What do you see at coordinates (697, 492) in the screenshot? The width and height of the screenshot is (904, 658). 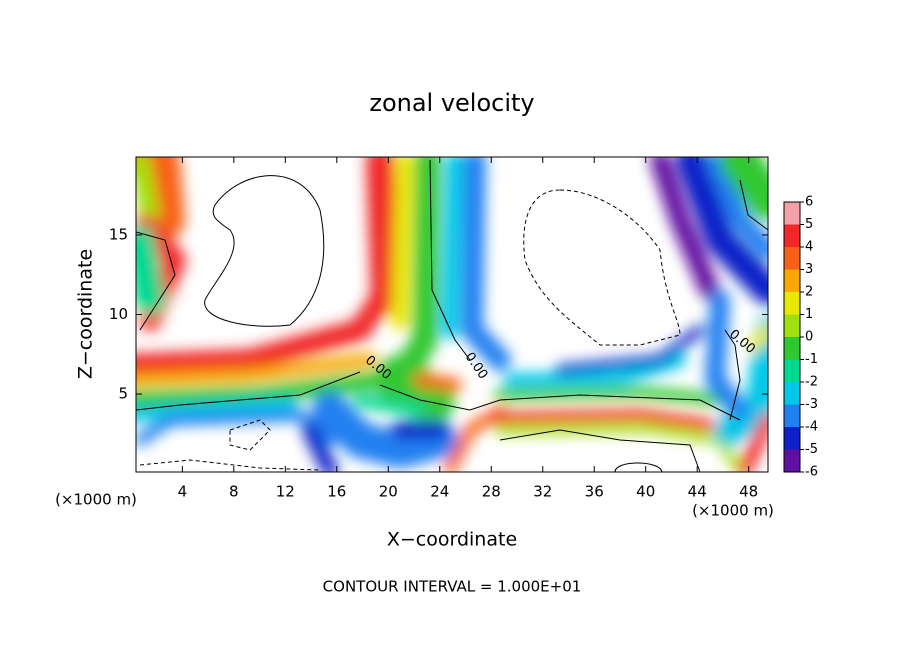 I see `x-tick-label: 44` at bounding box center [697, 492].